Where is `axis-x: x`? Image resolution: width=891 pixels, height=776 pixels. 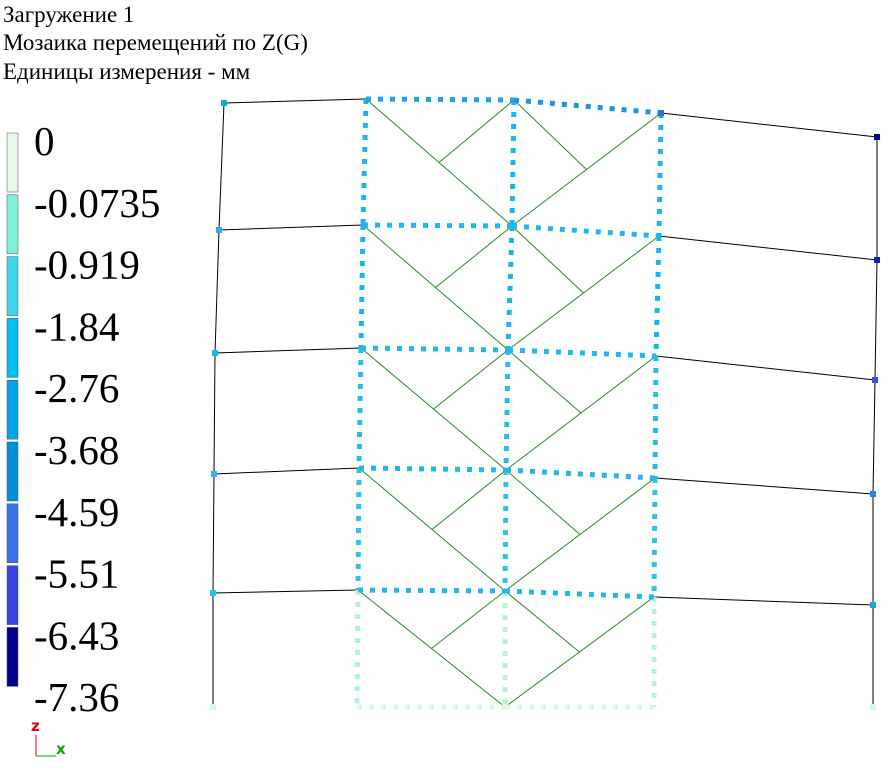
axis-x: x is located at coordinates (61, 749).